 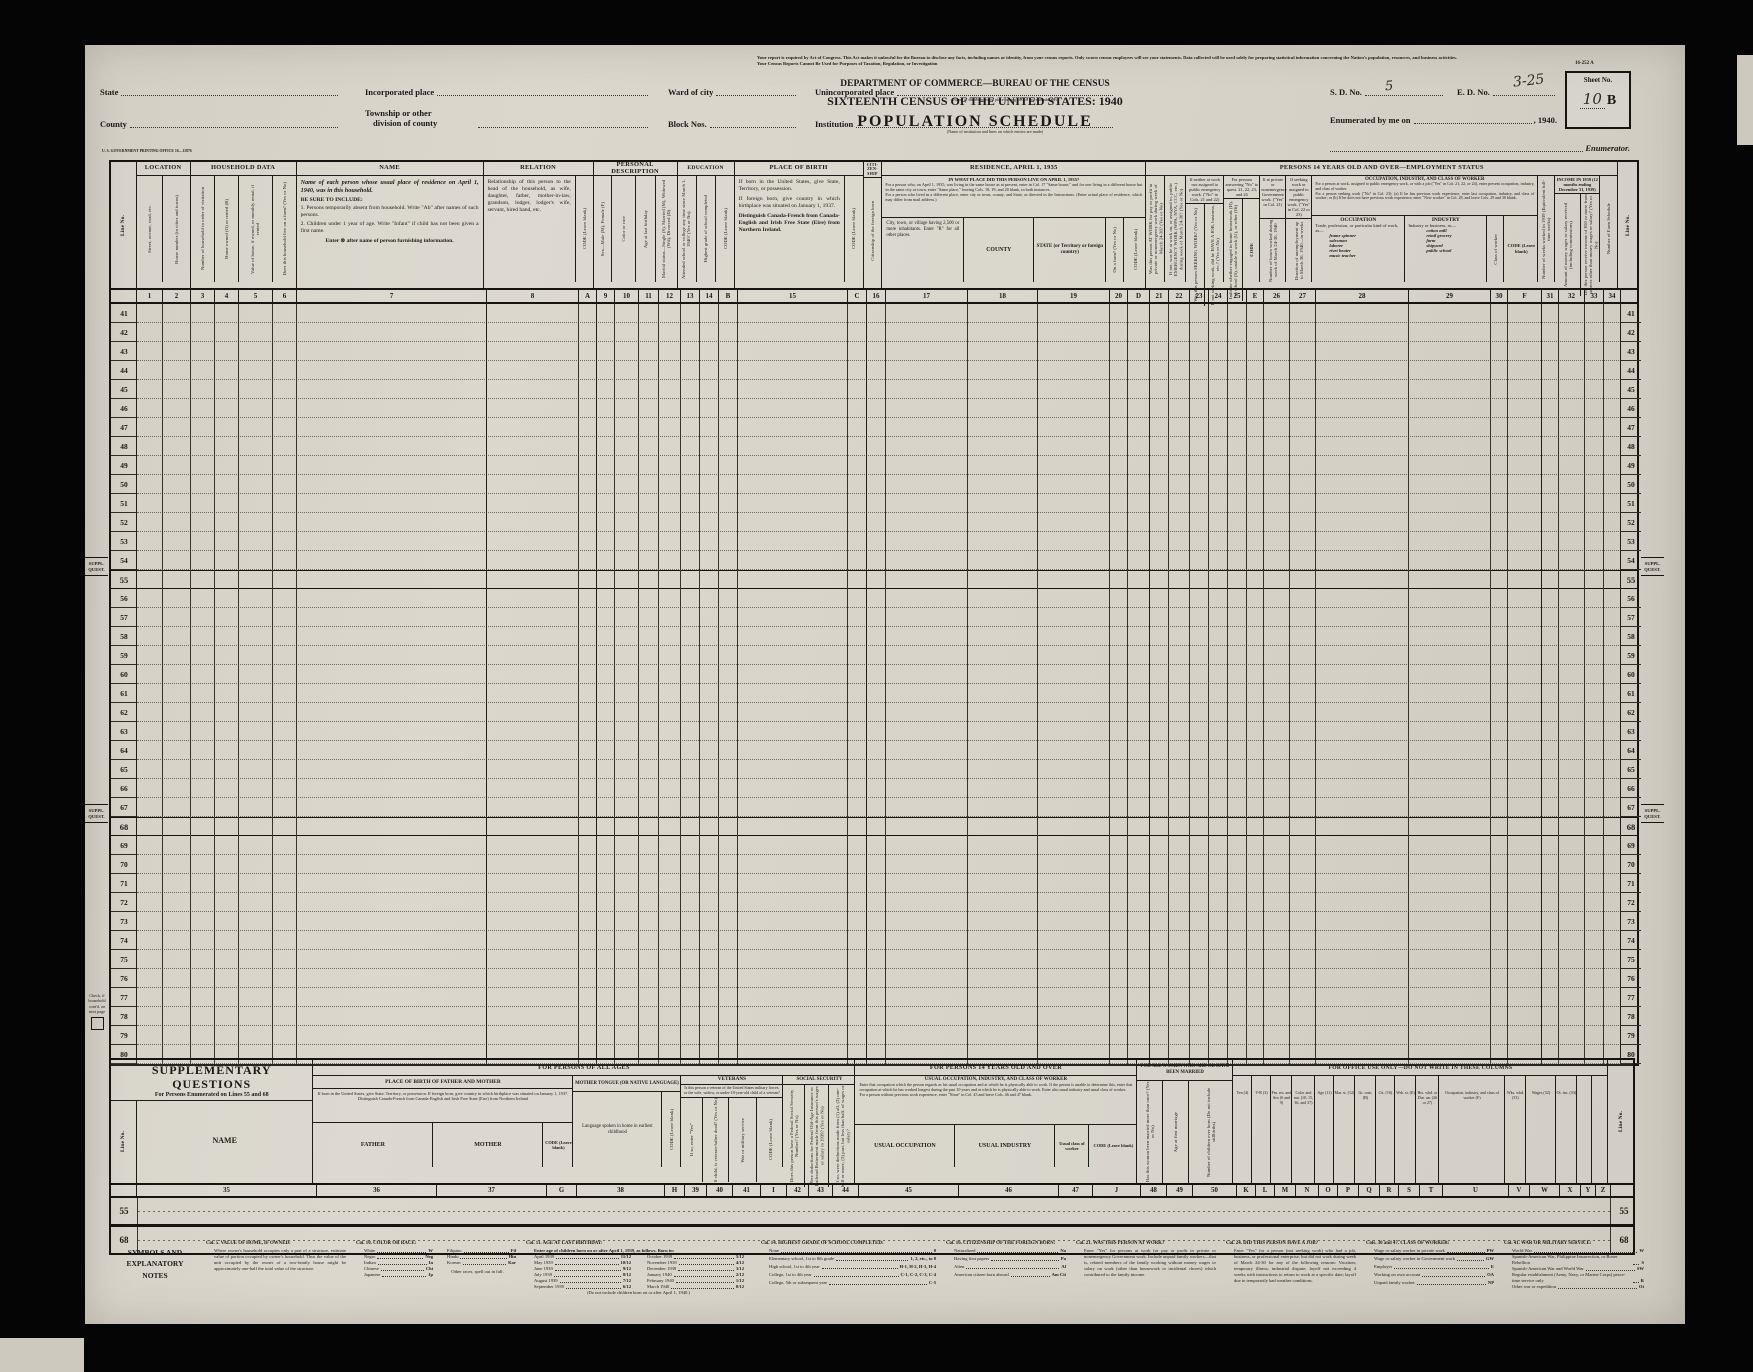 I want to click on supp-row: 55 55, so click(x=872, y=1212).